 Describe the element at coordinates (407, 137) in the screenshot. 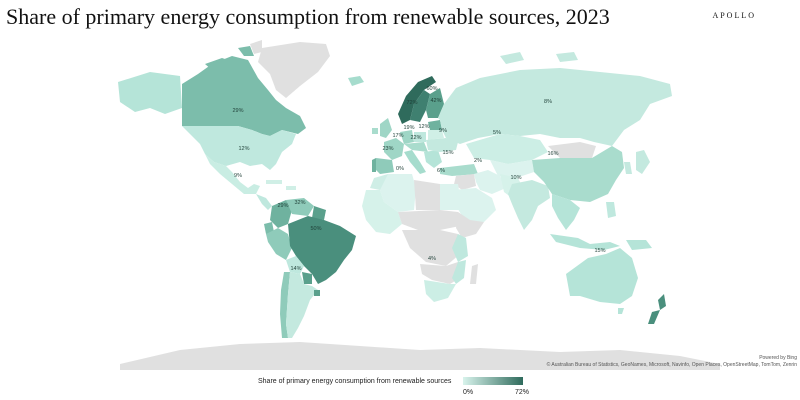

I see `region-germany` at that location.